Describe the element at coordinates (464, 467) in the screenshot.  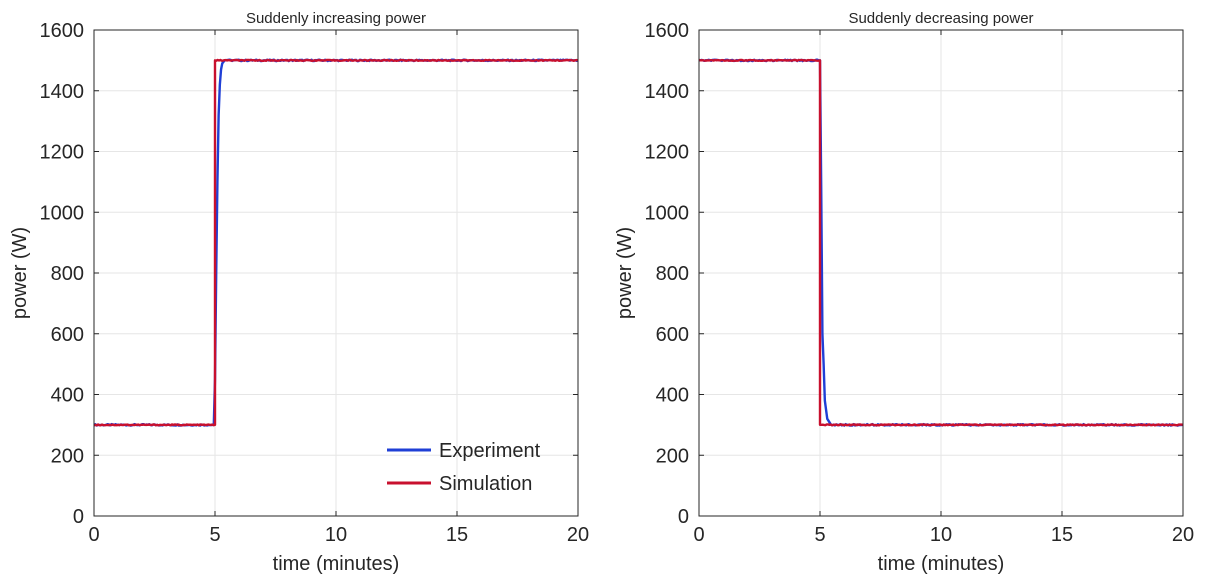
I see `legend: Experiment Simulation` at that location.